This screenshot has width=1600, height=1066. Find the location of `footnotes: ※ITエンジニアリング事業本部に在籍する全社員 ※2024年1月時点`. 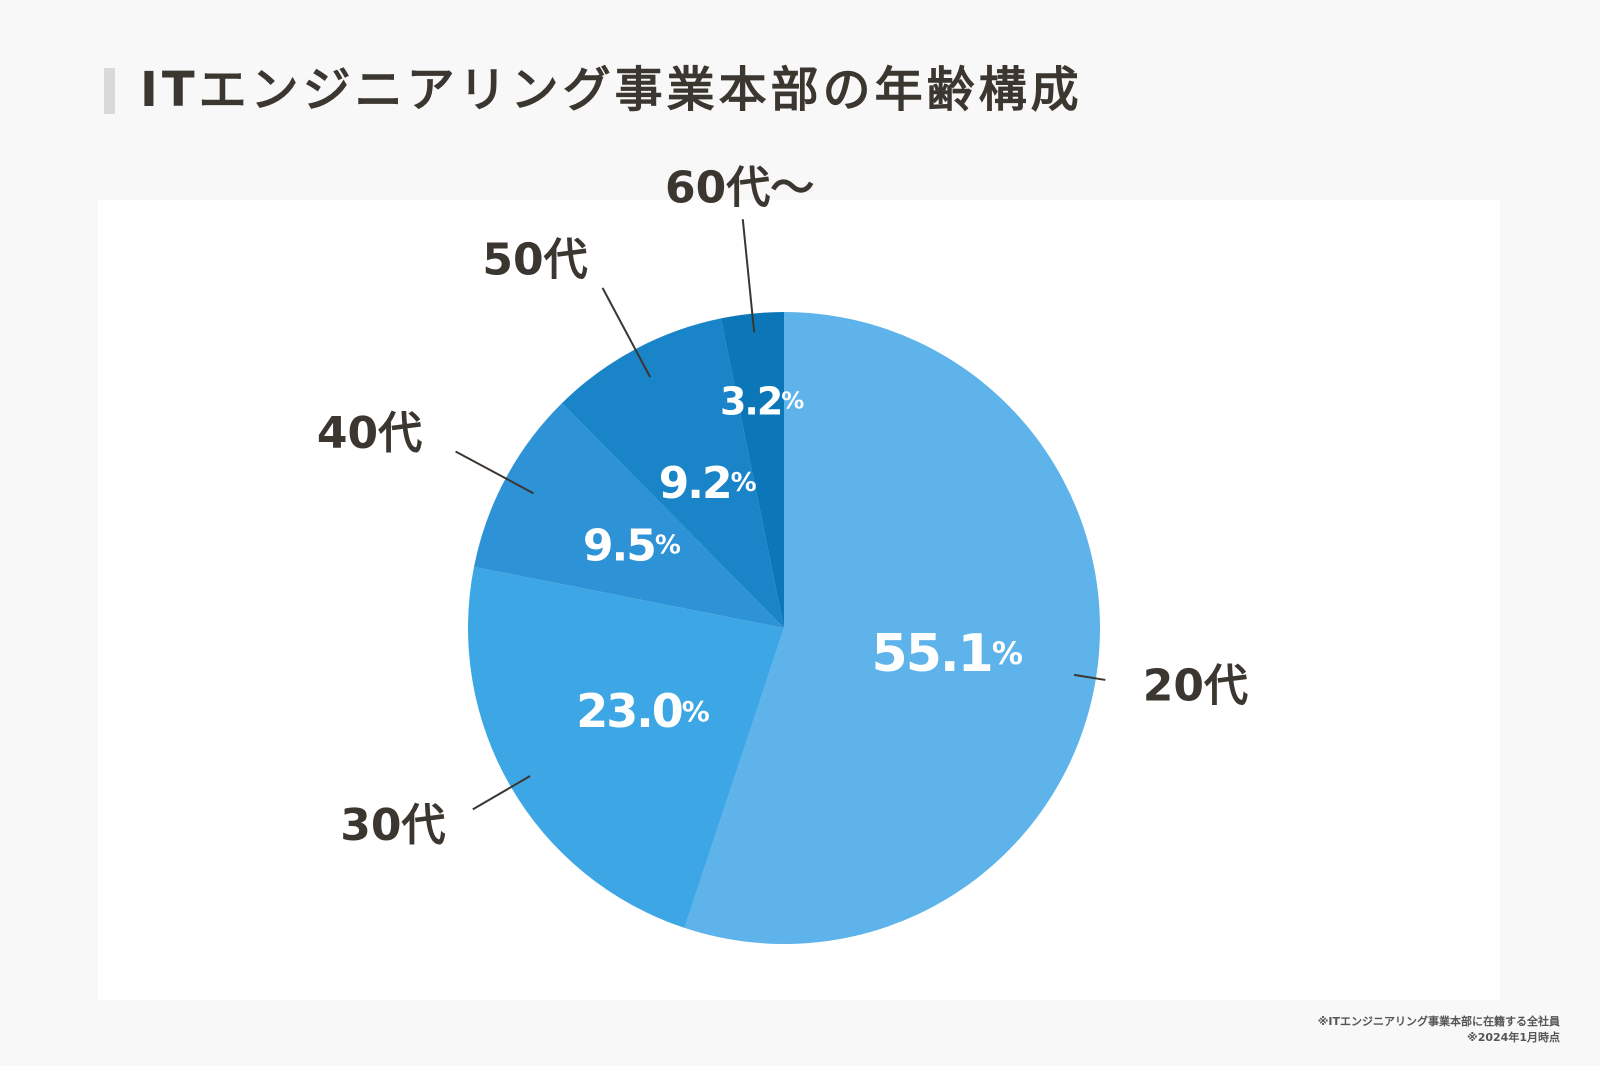

footnotes: ※ITエンジニアリング事業本部に在籍する全社員 ※2024年1月時点 is located at coordinates (1439, 1030).